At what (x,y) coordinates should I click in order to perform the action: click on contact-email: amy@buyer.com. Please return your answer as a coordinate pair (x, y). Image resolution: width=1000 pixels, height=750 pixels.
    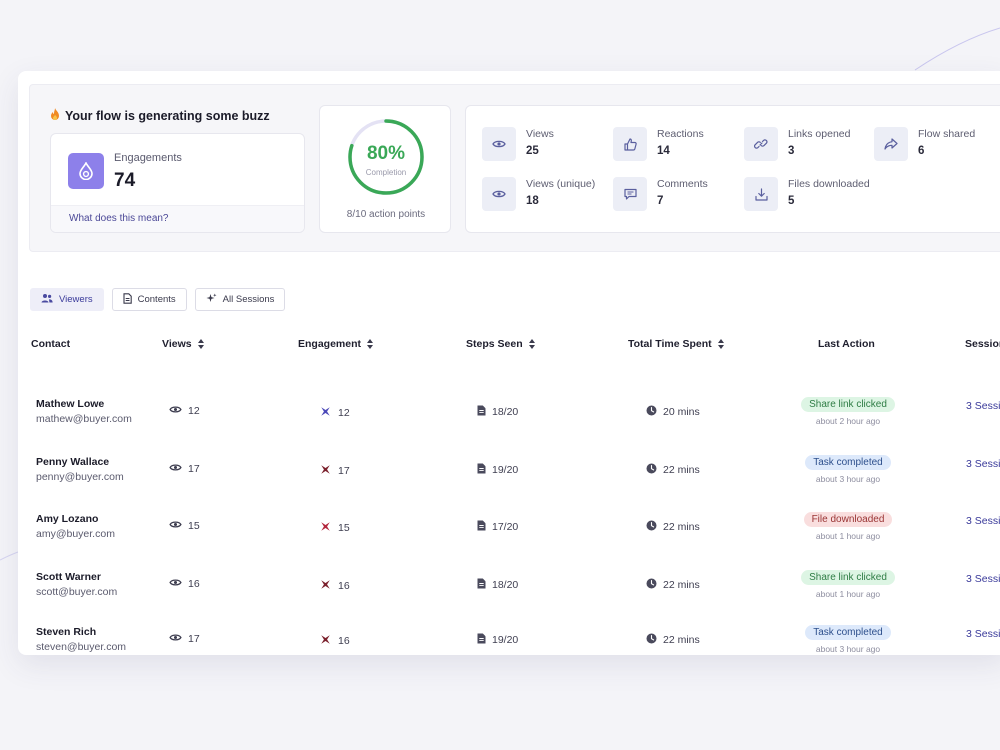
    Looking at the image, I should click on (75, 534).